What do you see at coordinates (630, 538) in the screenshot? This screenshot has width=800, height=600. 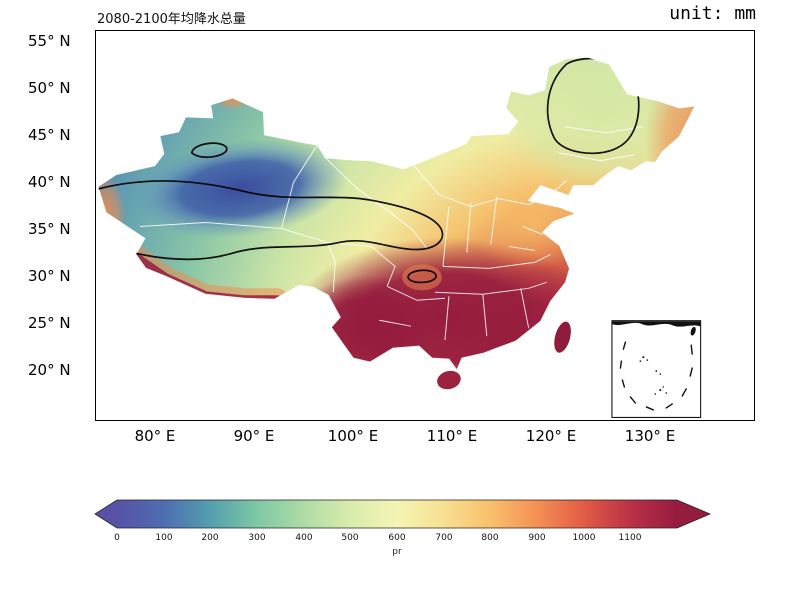 I see `colorbar-tick: 1100` at bounding box center [630, 538].